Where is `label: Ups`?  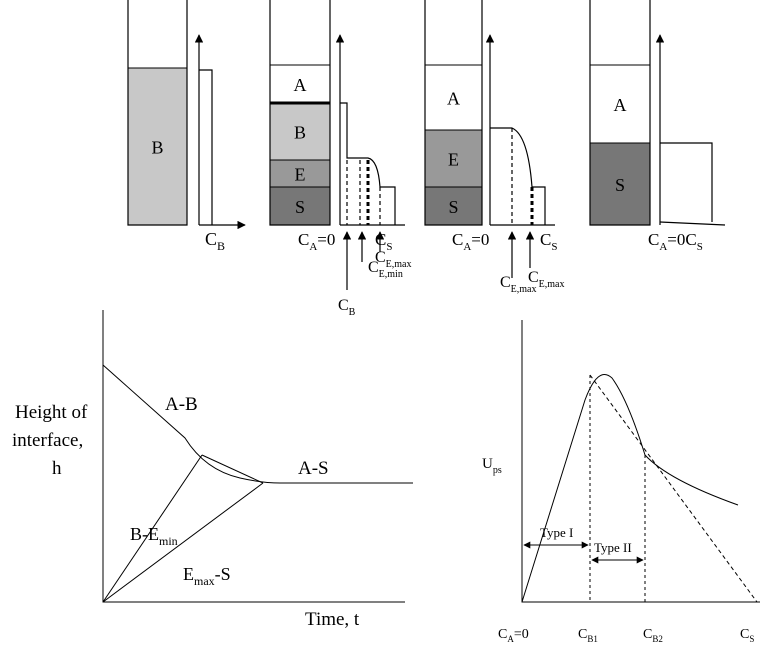 label: Ups is located at coordinates (492, 466).